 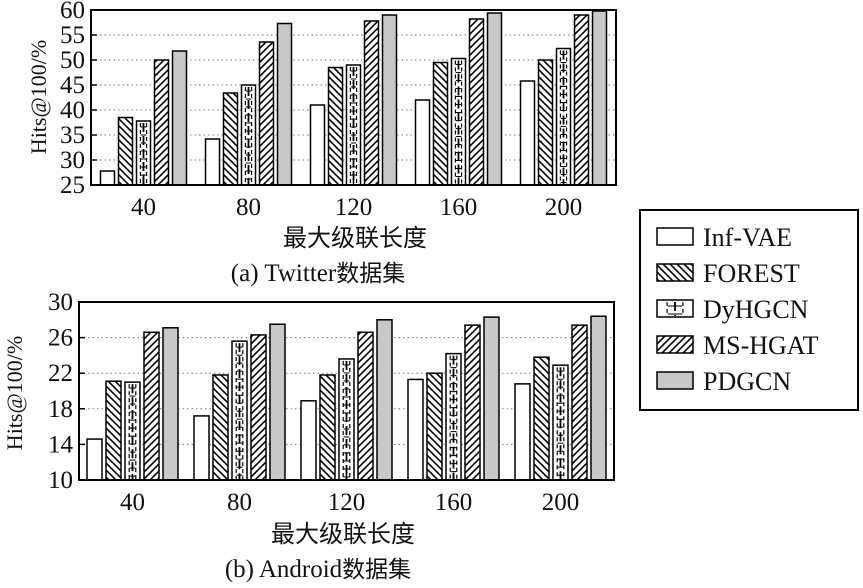 What do you see at coordinates (14, 393) in the screenshot?
I see `y-axis-label-b: Hits@100/%` at bounding box center [14, 393].